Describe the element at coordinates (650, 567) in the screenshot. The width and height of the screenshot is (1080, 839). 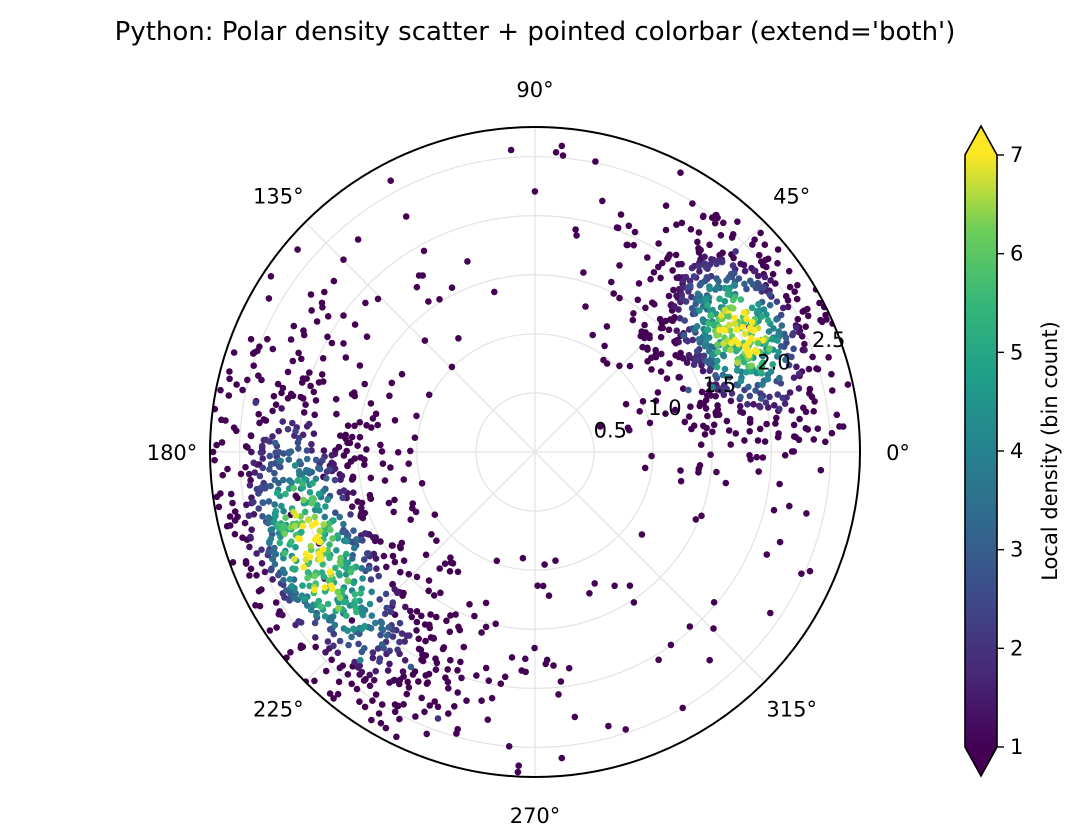
I see `angular-grid-line` at that location.